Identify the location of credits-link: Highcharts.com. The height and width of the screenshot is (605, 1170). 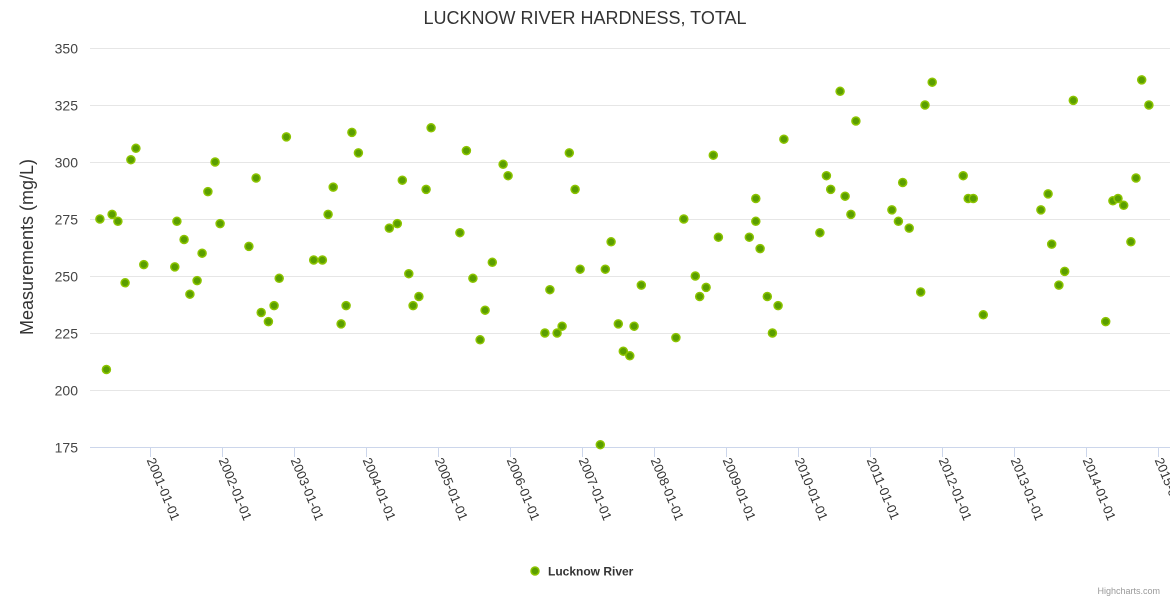
(1128, 591).